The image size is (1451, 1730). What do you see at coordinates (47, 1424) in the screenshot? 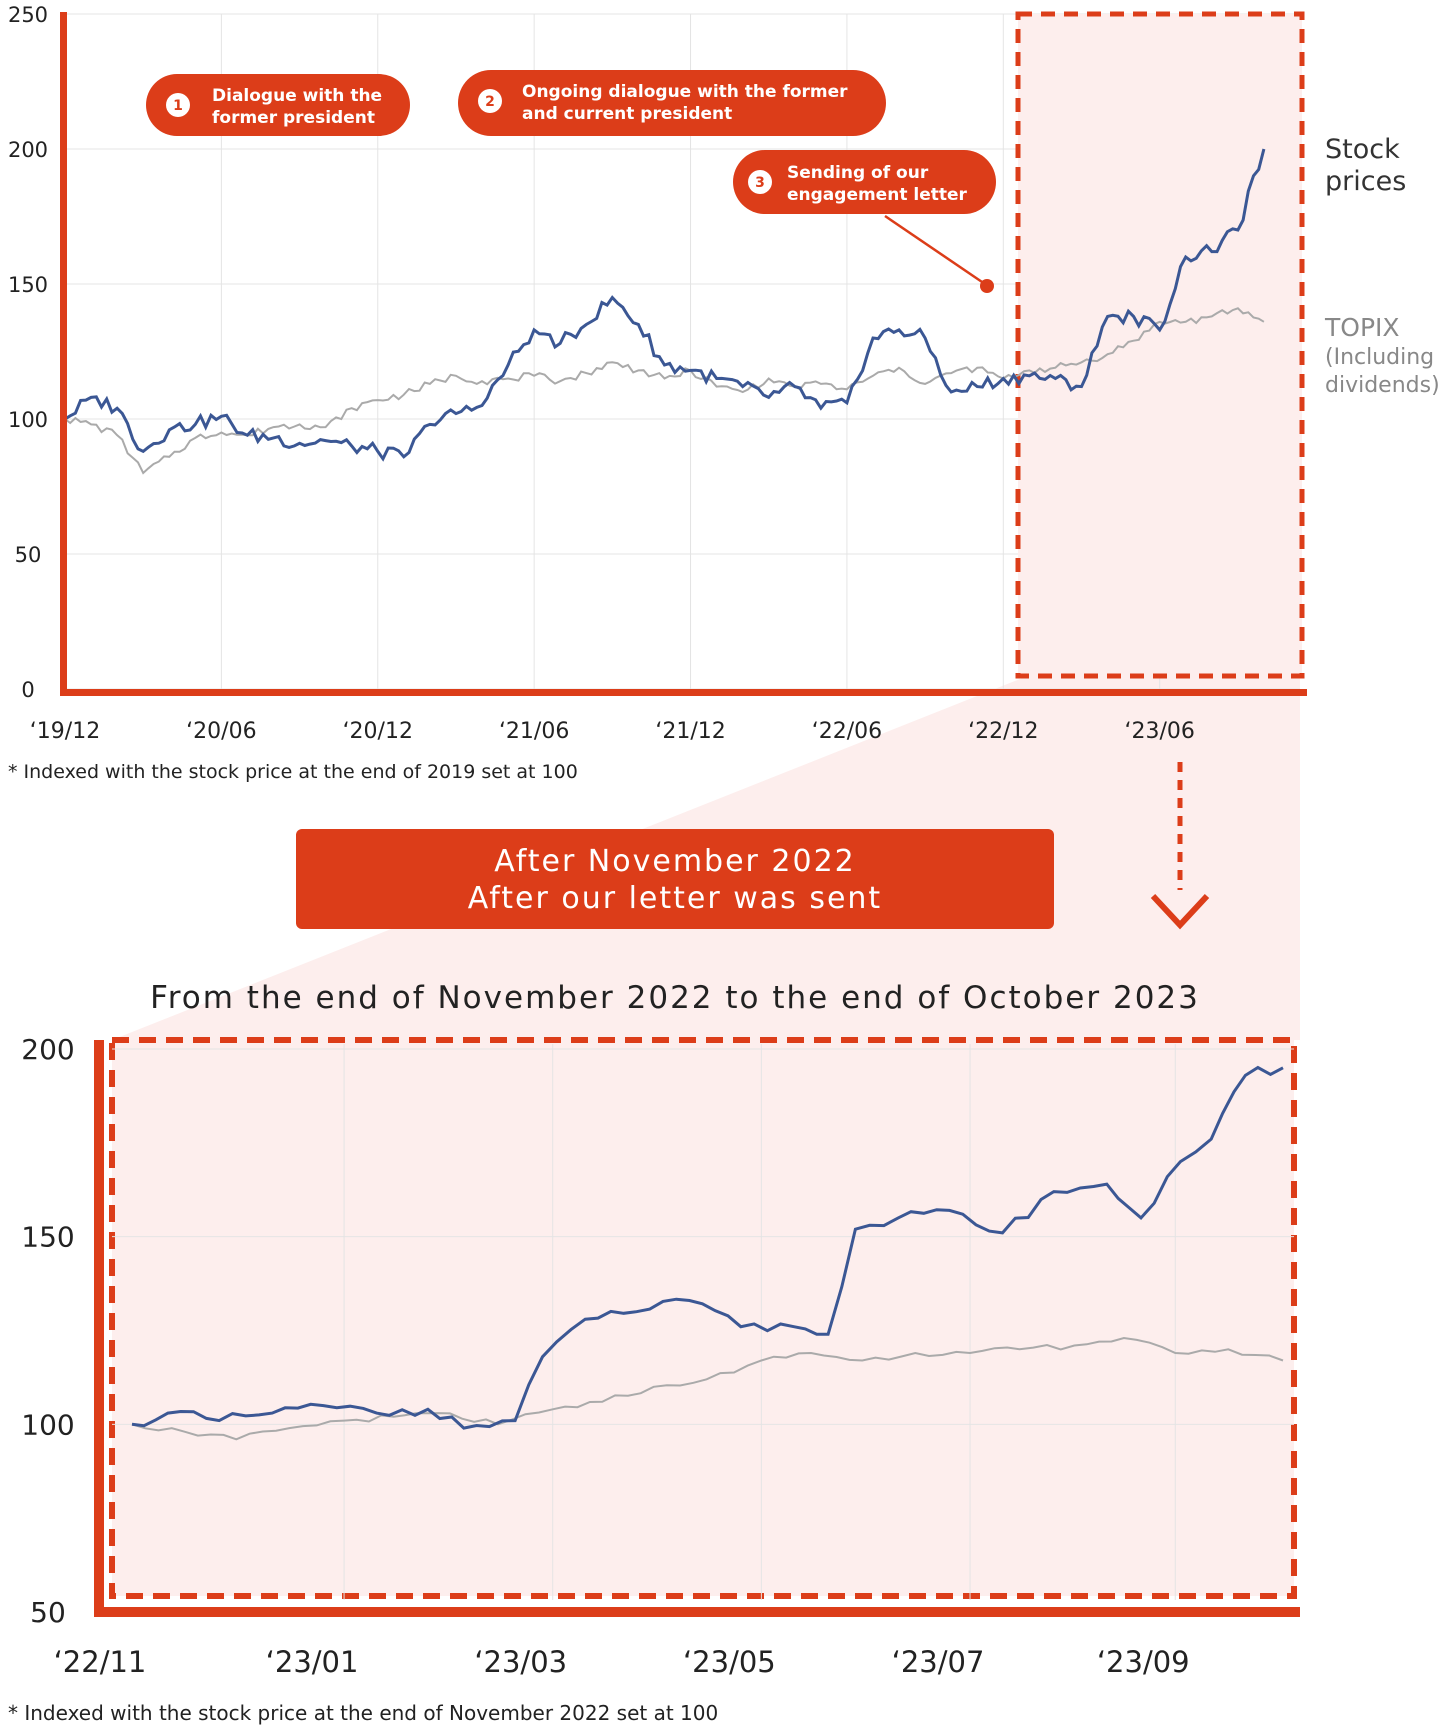
I see `bottom-y-tick-label: 100` at bounding box center [47, 1424].